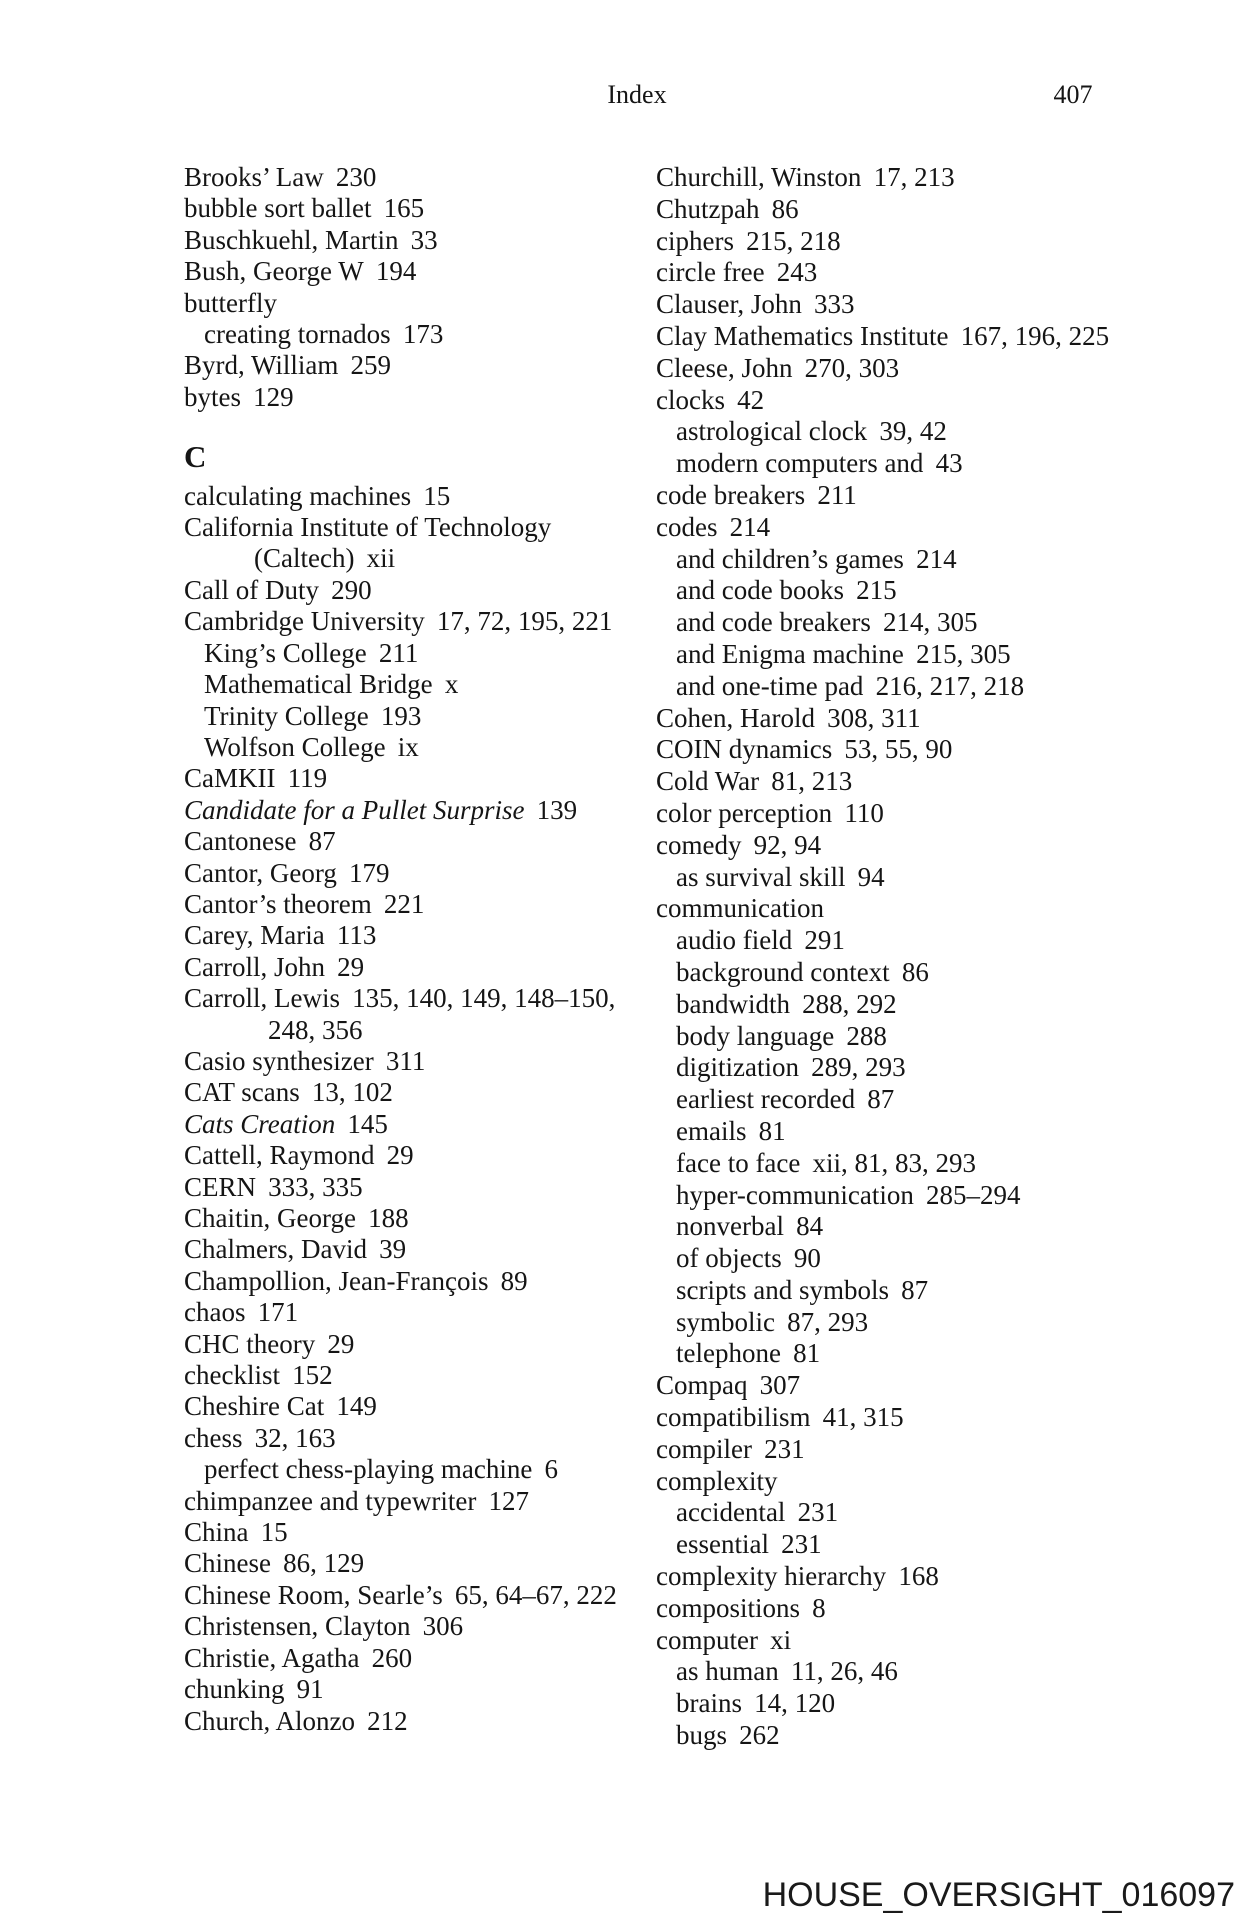 The image size is (1248, 1920). What do you see at coordinates (882, 1259) in the screenshot?
I see `index-entry: of objects 90` at bounding box center [882, 1259].